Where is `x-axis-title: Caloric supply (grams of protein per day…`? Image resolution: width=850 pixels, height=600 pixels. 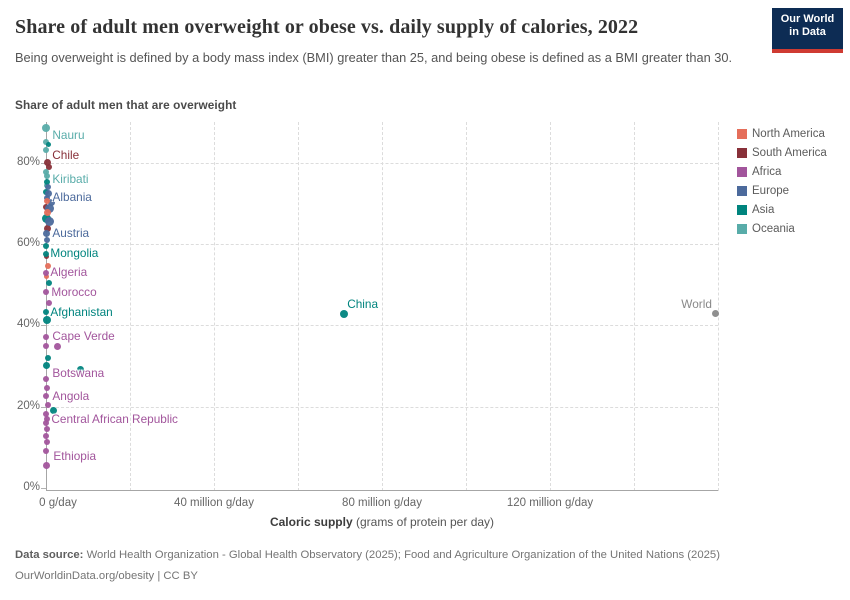 x-axis-title: Caloric supply (grams of protein per day… is located at coordinates (382, 522).